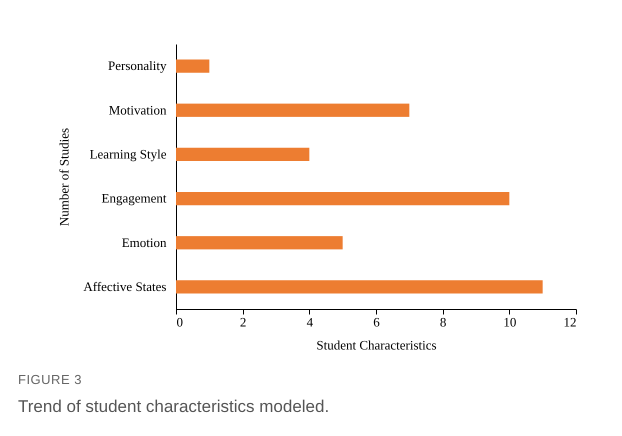  What do you see at coordinates (376, 345) in the screenshot?
I see `x-axis-title: Student Characteristics` at bounding box center [376, 345].